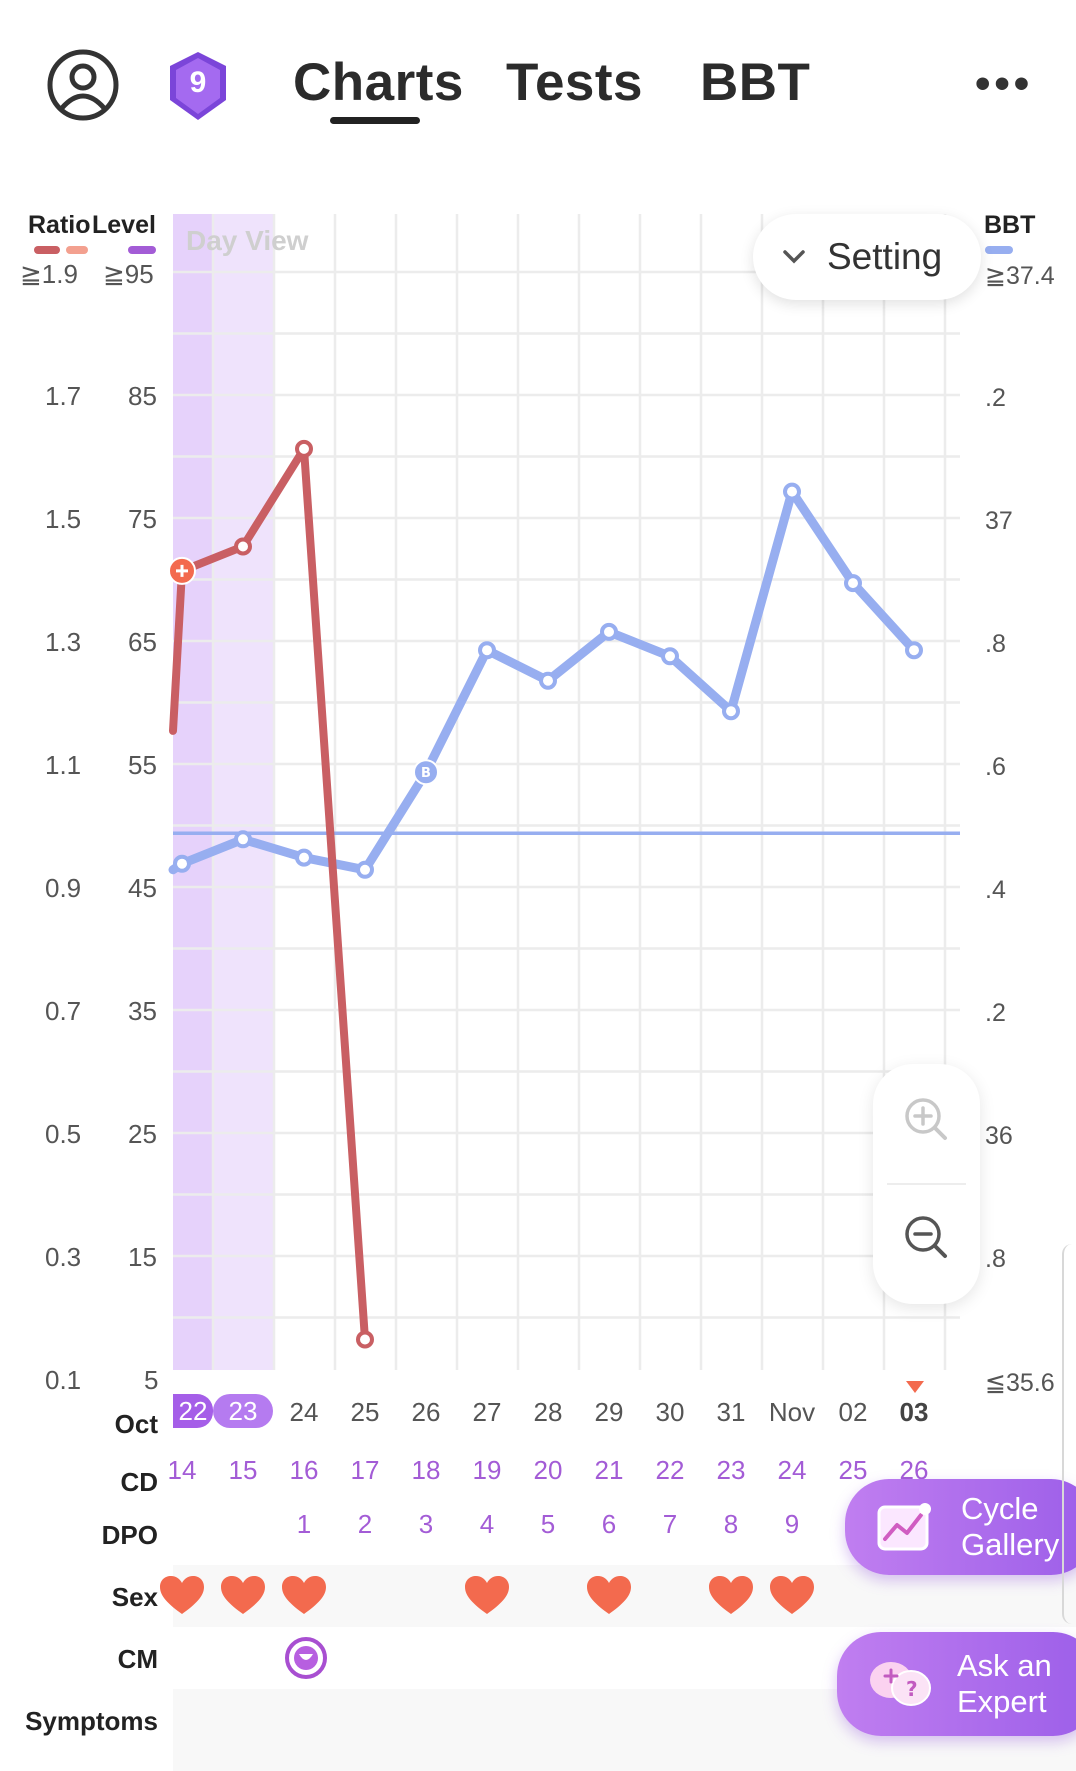  What do you see at coordinates (995, 767) in the screenshot?
I see `bbt-tick: .6` at bounding box center [995, 767].